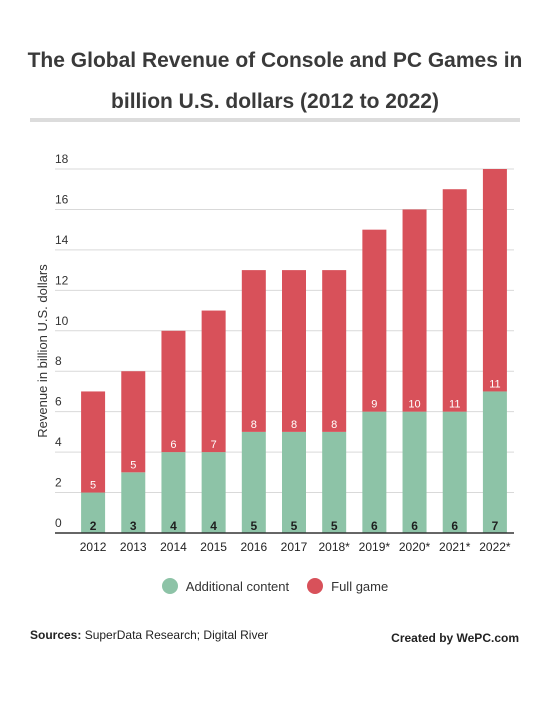 The image size is (550, 715). What do you see at coordinates (56, 635) in the screenshot?
I see `sources-label: Sources:` at bounding box center [56, 635].